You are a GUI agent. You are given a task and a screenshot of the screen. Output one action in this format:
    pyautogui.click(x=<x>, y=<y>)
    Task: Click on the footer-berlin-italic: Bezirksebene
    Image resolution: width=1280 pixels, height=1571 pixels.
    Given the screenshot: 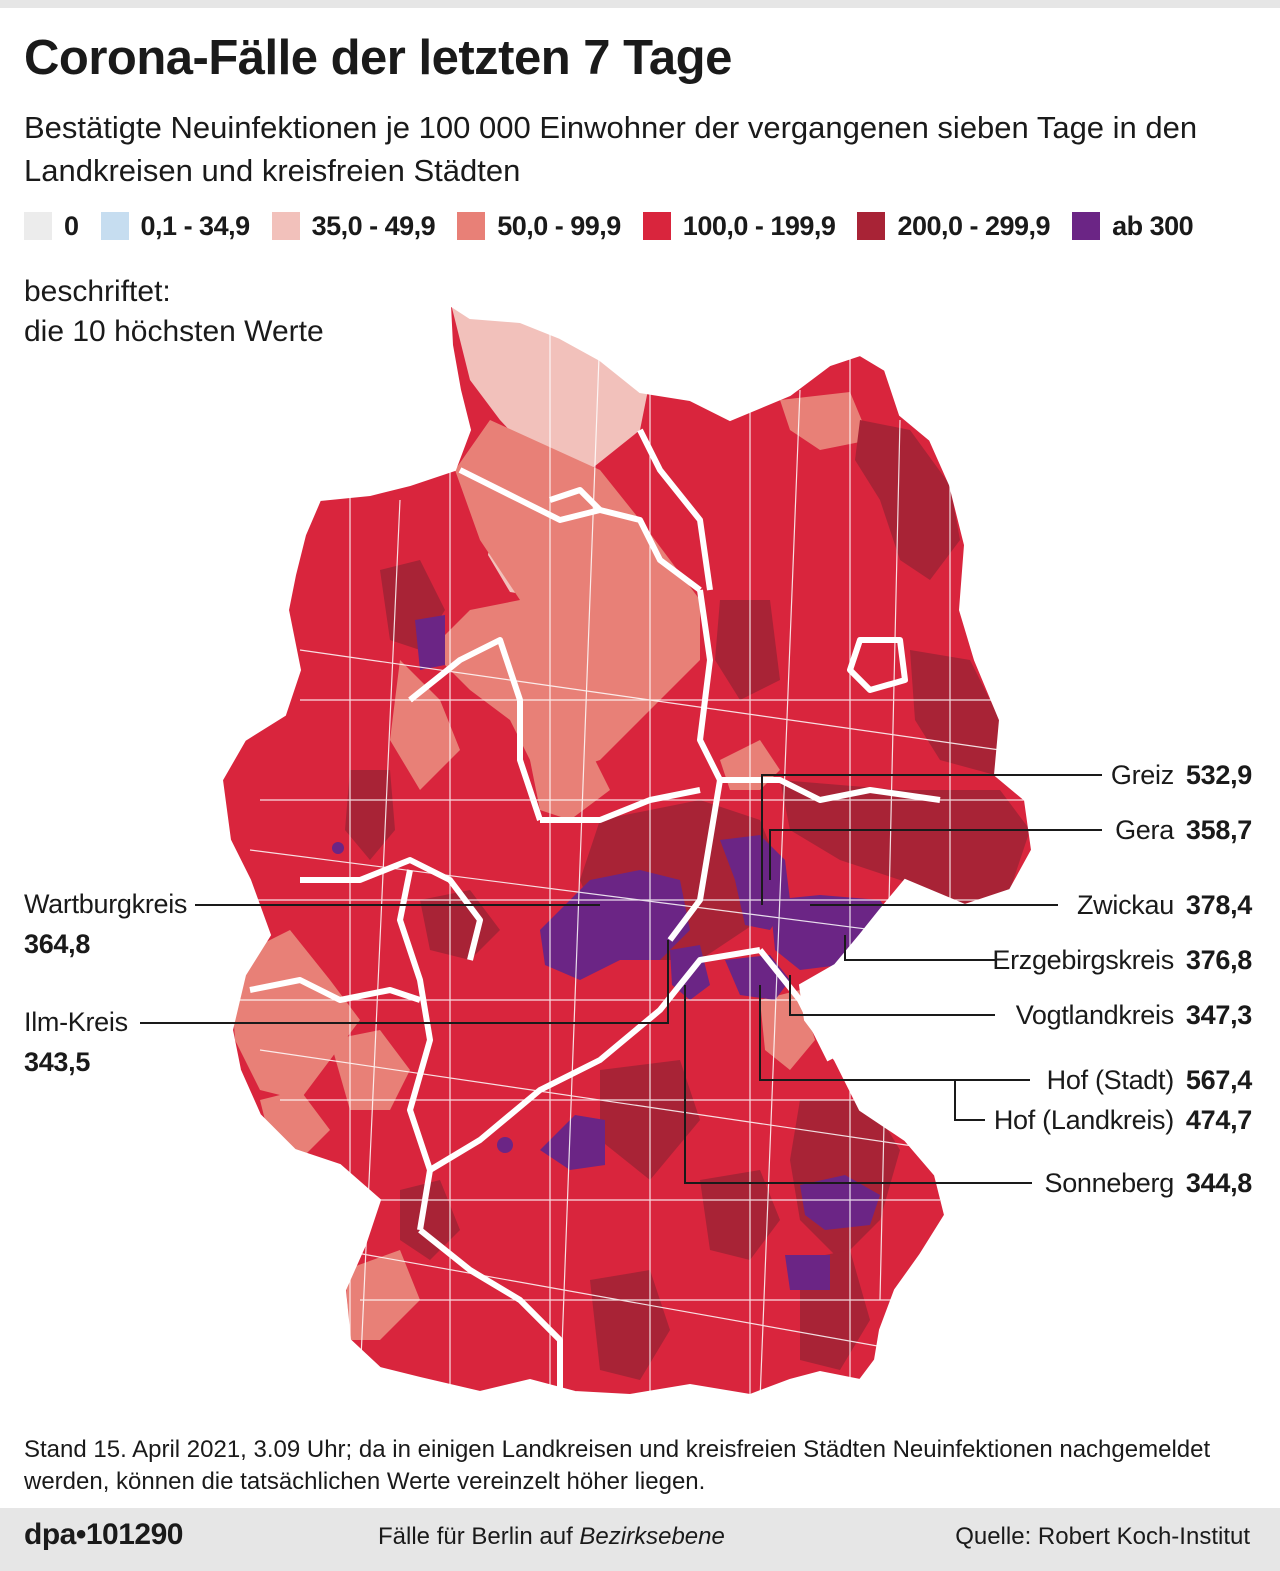 What is the action you would take?
    pyautogui.click(x=652, y=1536)
    